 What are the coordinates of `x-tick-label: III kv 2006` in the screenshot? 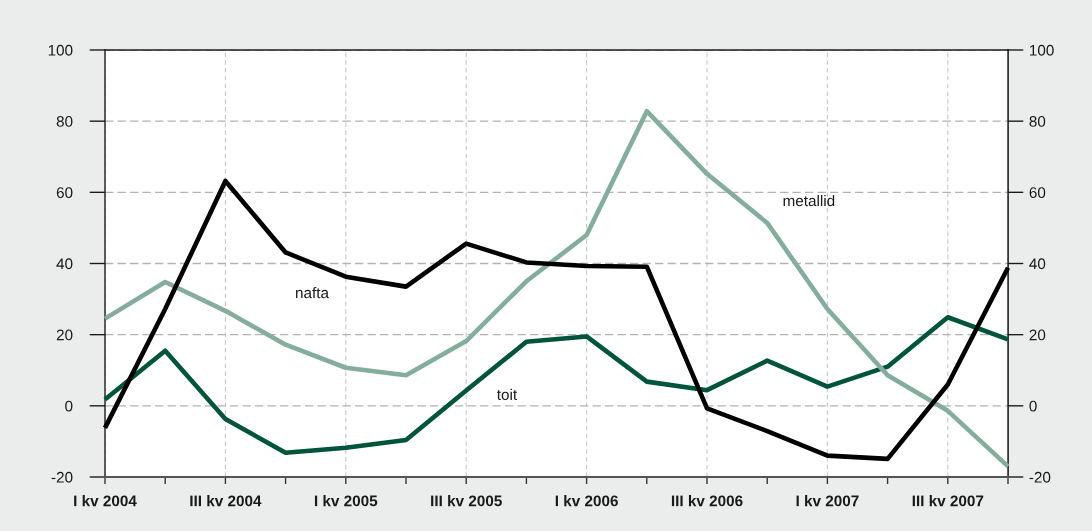 It's located at (707, 501).